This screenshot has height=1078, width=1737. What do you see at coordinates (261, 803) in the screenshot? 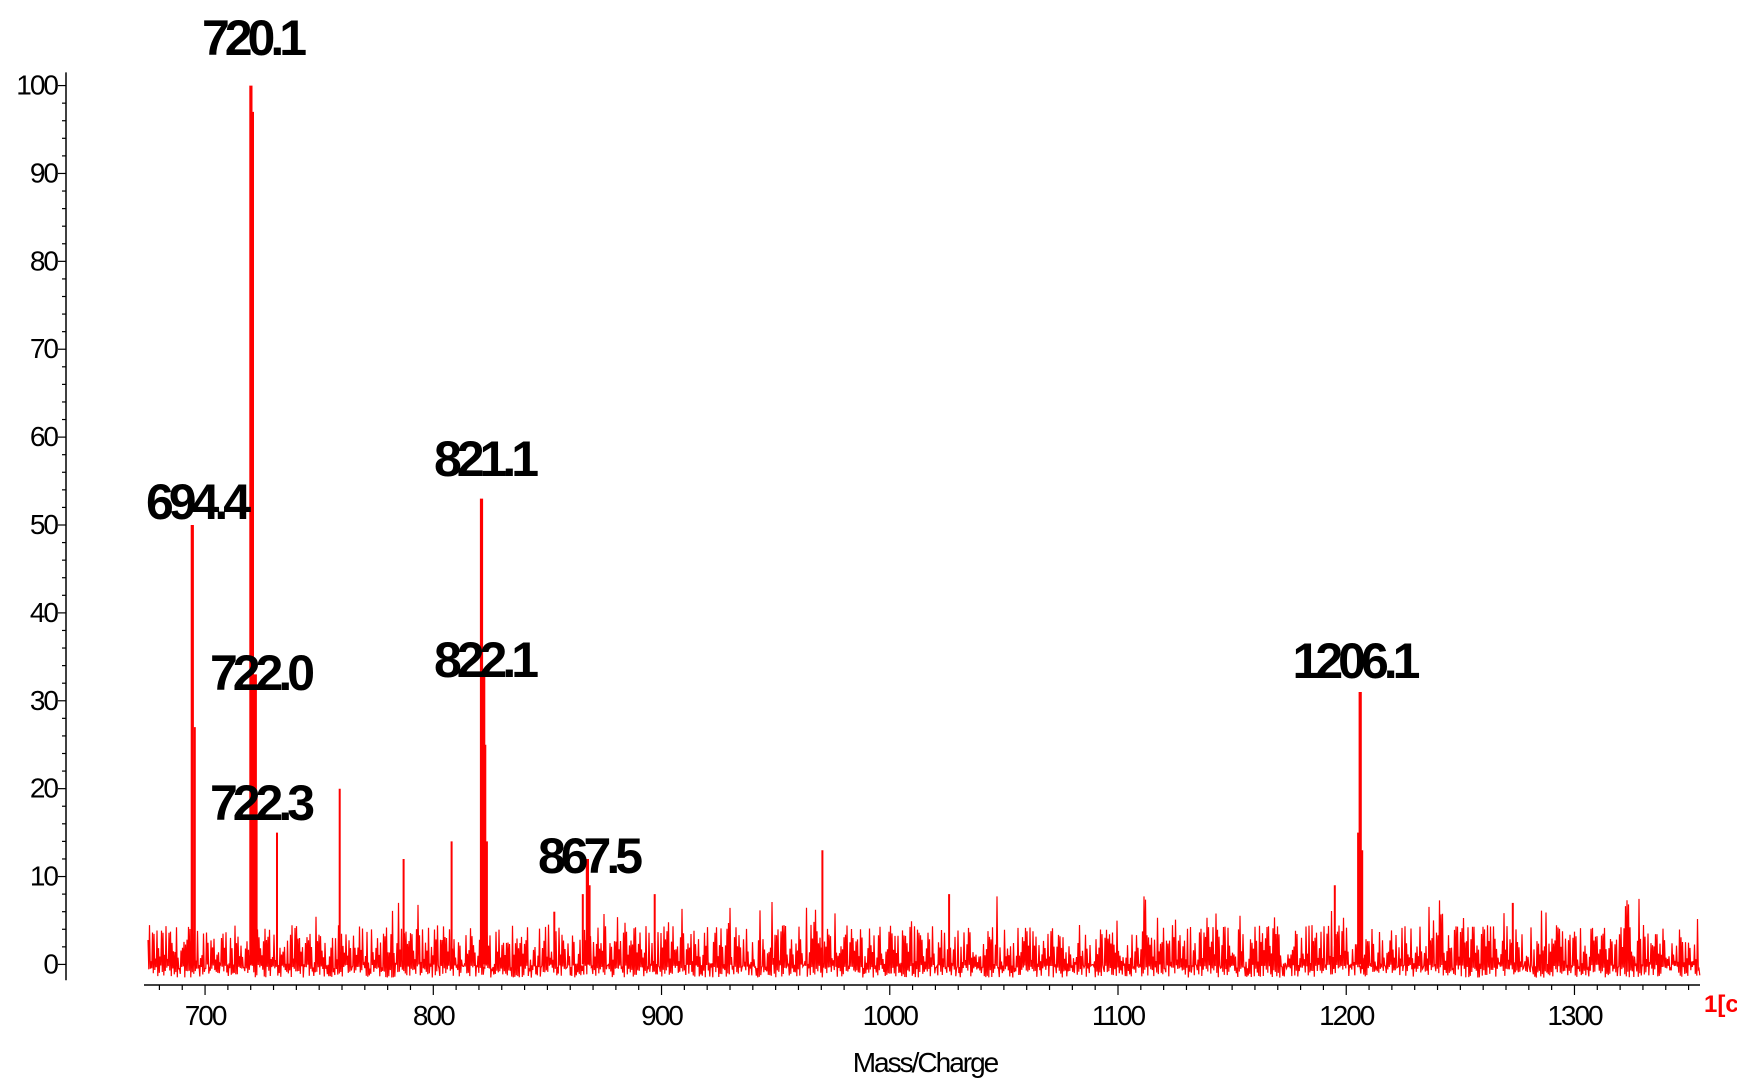
I see `peak-label: 722.3` at bounding box center [261, 803].